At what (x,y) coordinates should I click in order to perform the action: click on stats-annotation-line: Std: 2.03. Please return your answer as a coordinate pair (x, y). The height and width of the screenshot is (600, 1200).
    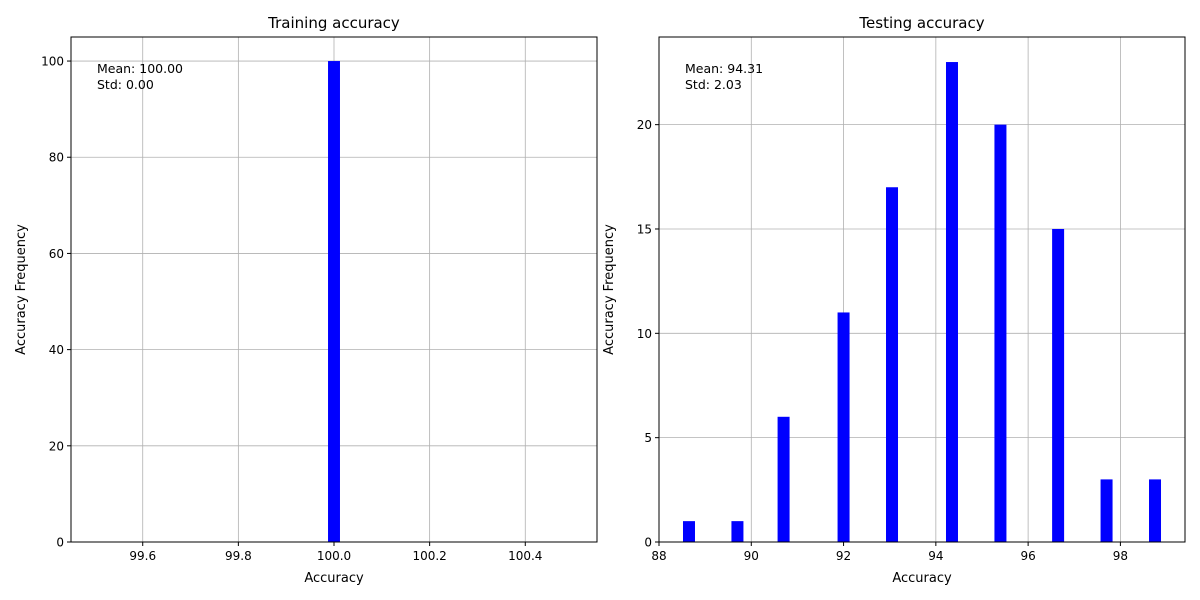
    Looking at the image, I should click on (713, 84).